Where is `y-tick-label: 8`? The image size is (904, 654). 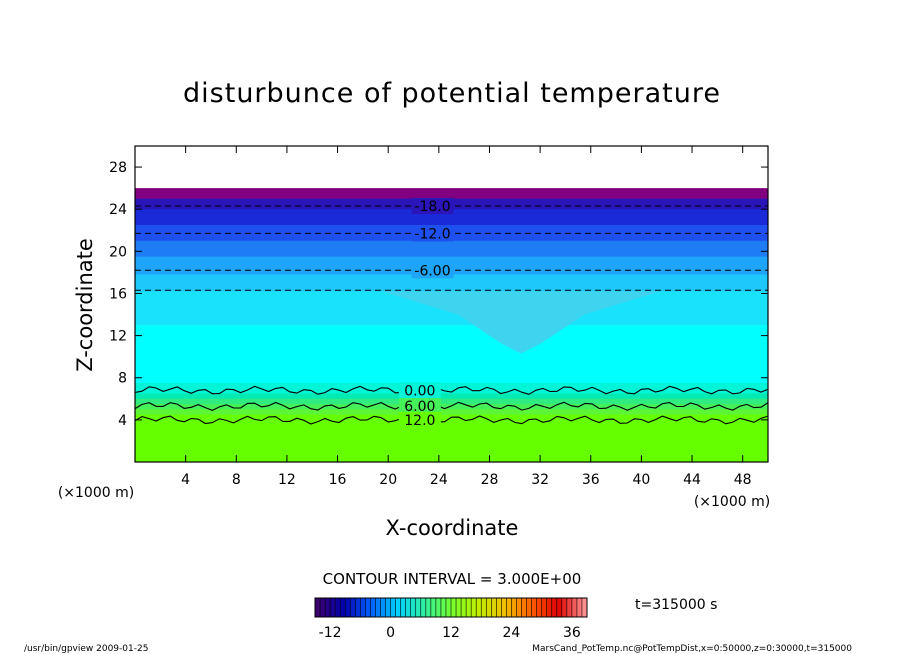 y-tick-label: 8 is located at coordinates (122, 379).